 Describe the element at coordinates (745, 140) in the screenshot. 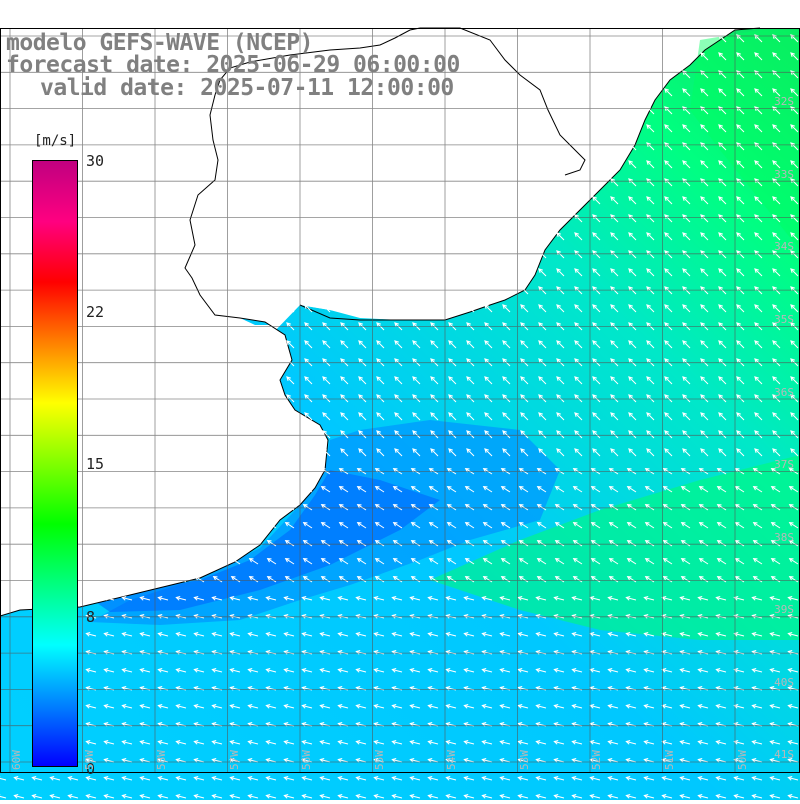

I see `high-wind-zone-north` at that location.